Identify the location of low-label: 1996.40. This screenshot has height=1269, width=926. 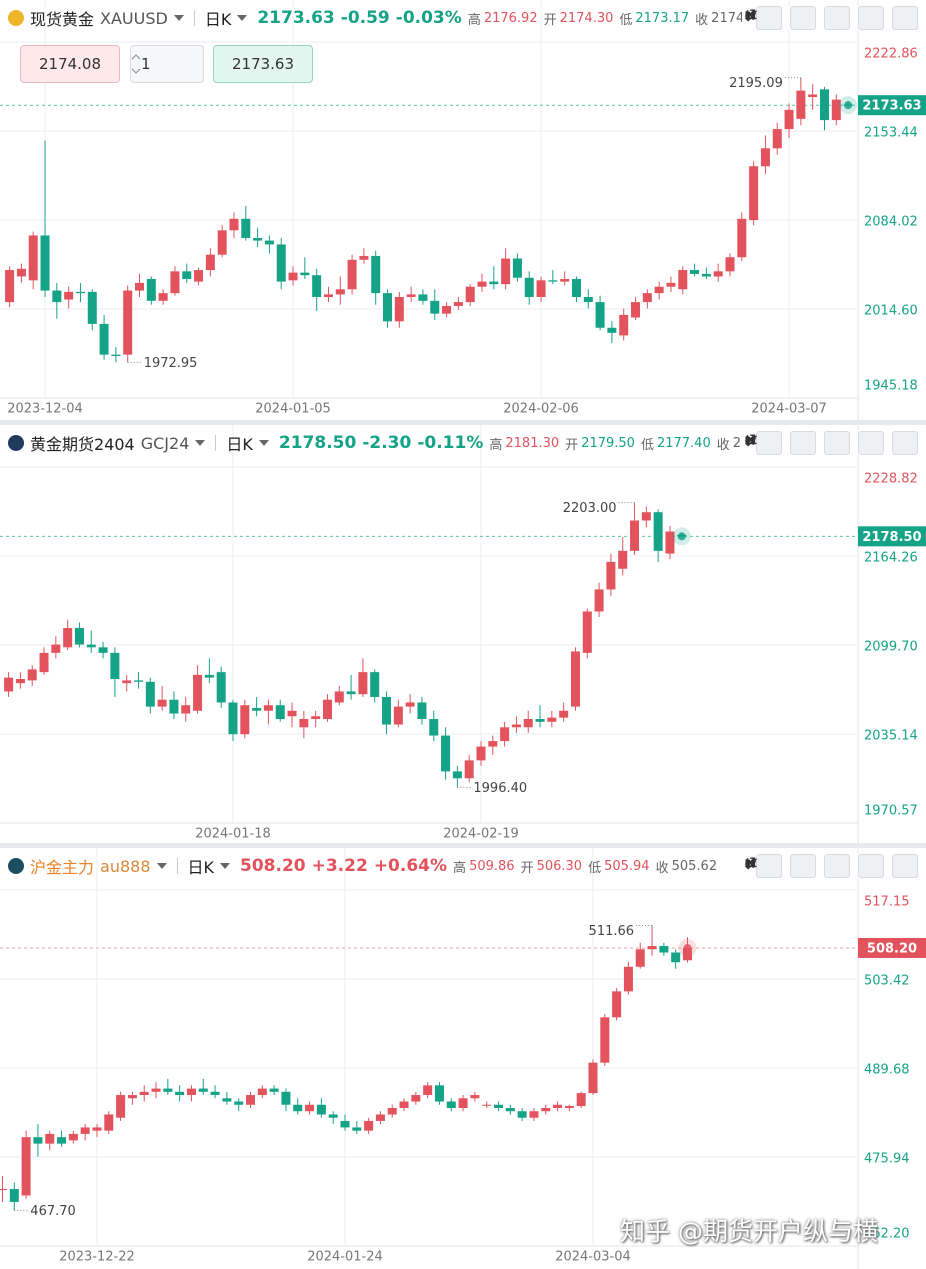
(500, 788).